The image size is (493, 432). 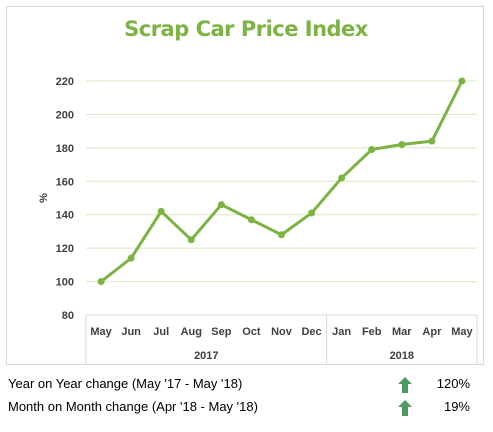 I want to click on y-tick-label: 120, so click(x=65, y=249).